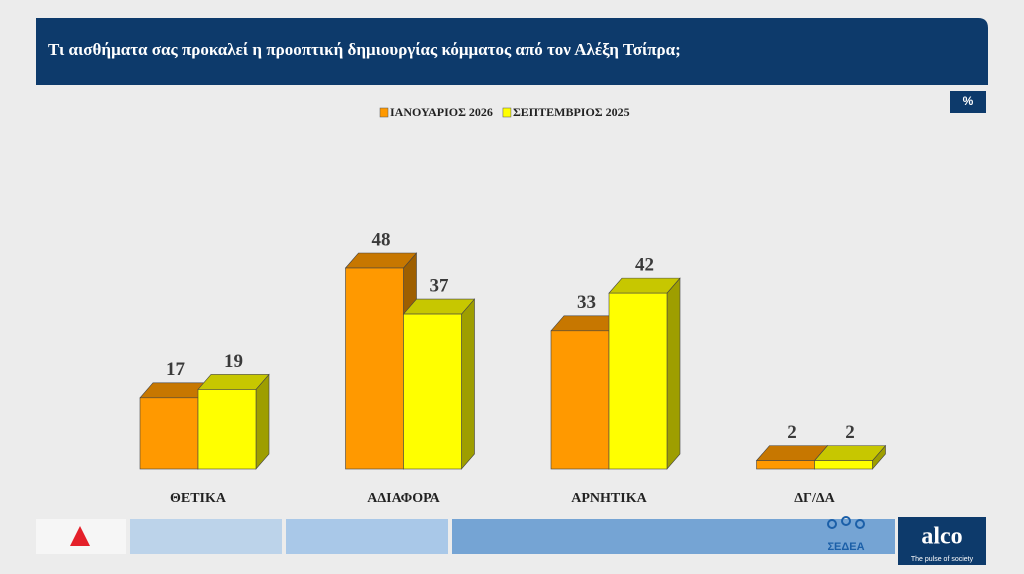 This screenshot has height=574, width=1024. Describe the element at coordinates (941, 537) in the screenshot. I see `alco-text: alco` at that location.